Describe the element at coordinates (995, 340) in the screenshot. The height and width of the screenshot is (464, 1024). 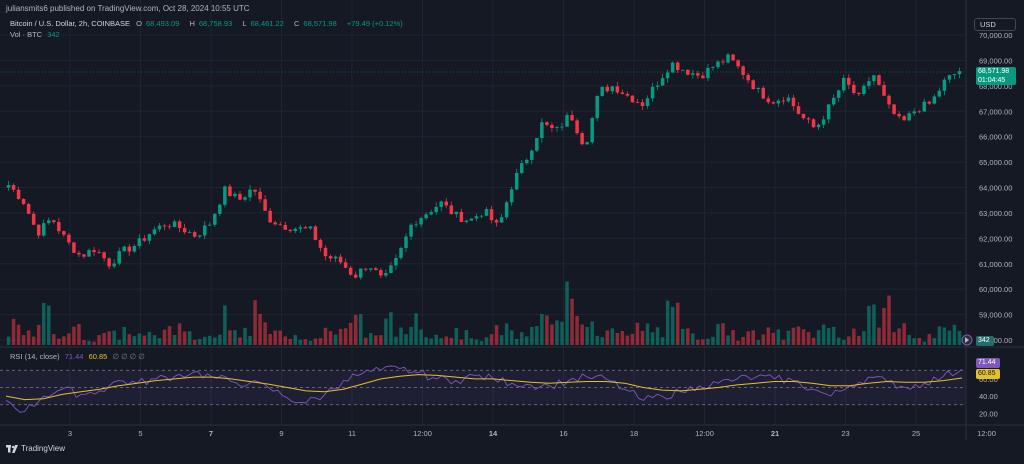
I see `price-tick-label: 58,000.00` at that location.